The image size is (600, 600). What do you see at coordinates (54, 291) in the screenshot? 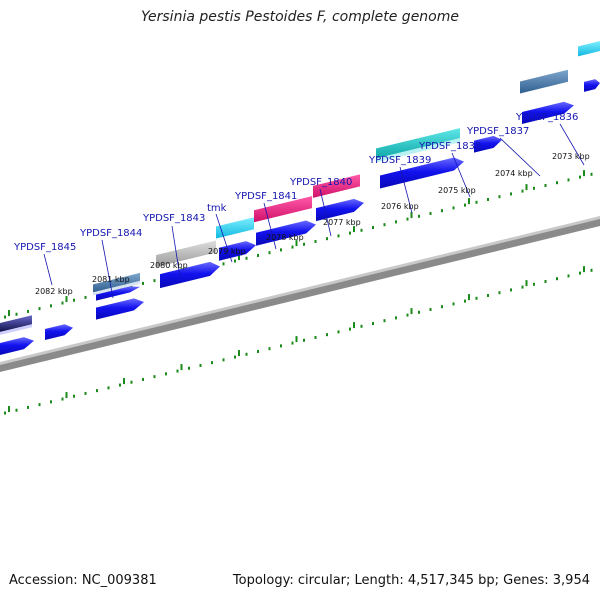
I see `kbp-label-2082: 2082 kbp` at bounding box center [54, 291].